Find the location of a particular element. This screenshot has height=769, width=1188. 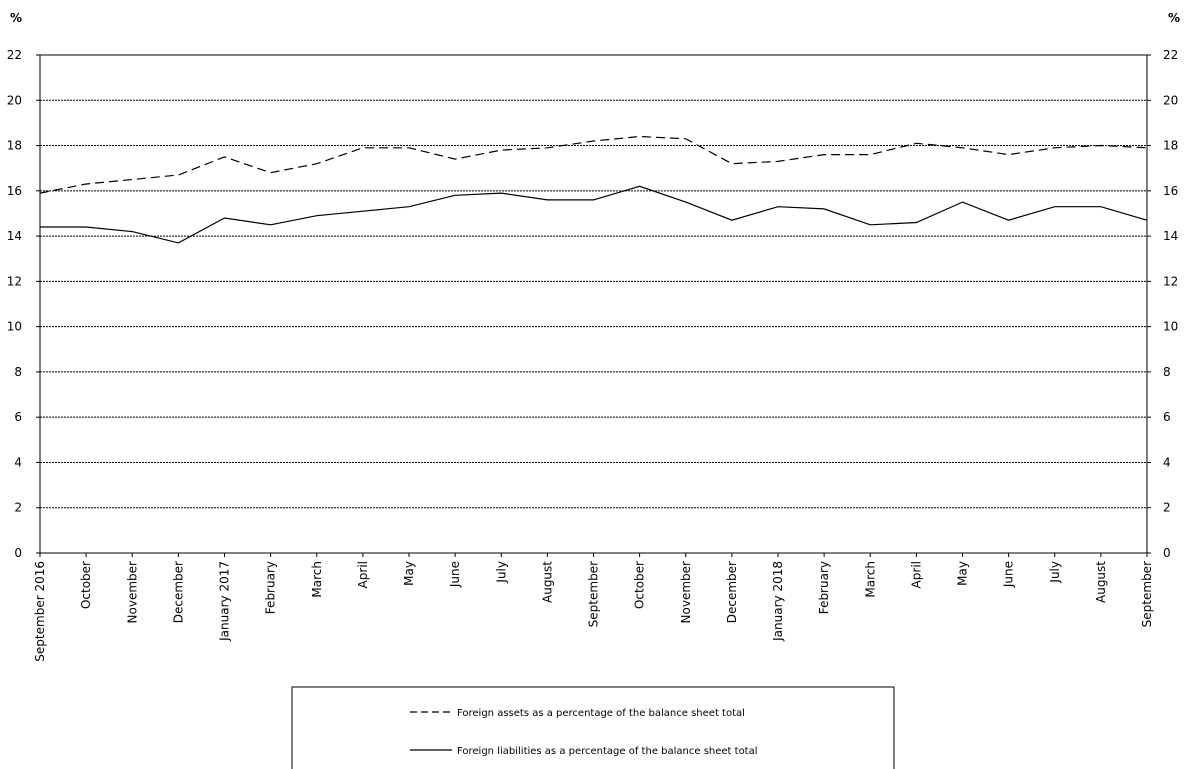

y-tick-label-left: 16 is located at coordinates (14, 191).